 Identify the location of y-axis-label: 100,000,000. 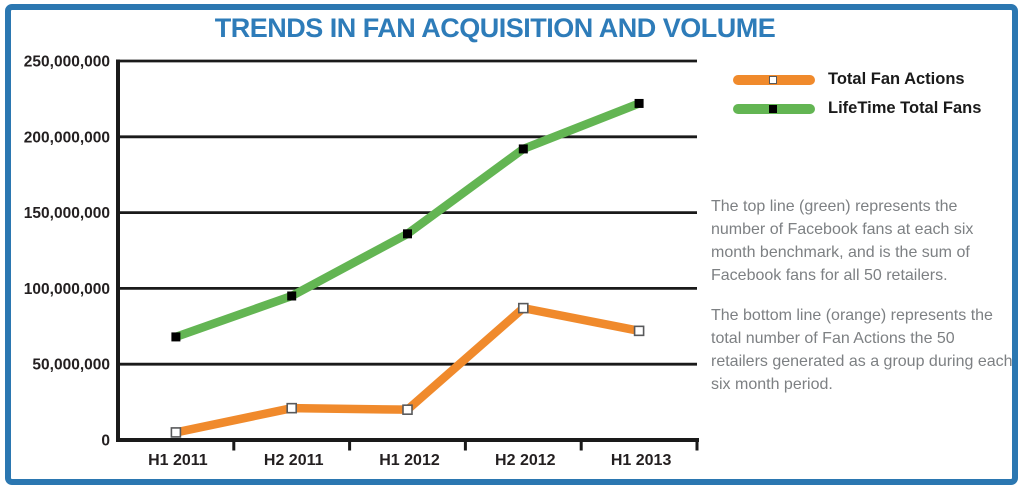
(67, 289).